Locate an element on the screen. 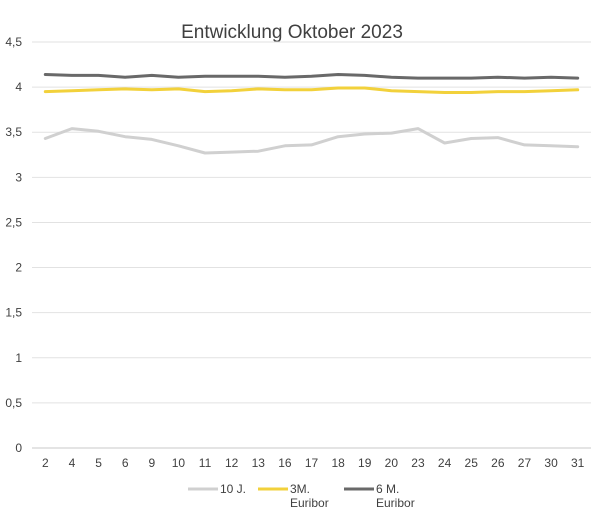 This screenshot has width=599, height=518. y-tick-label: 3,5 is located at coordinates (13, 132).